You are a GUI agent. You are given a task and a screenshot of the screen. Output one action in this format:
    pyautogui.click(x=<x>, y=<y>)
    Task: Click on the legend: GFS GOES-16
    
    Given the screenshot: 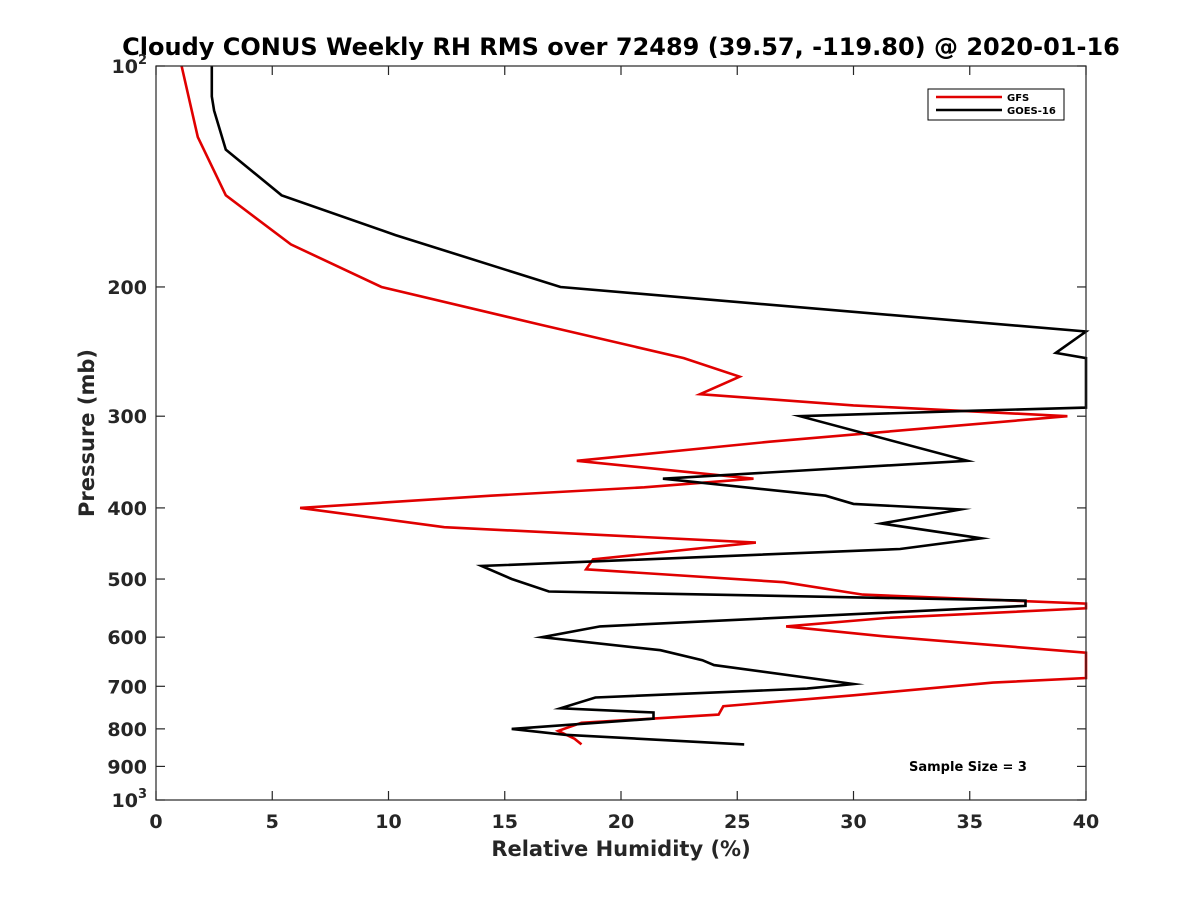 What is the action you would take?
    pyautogui.click(x=996, y=104)
    